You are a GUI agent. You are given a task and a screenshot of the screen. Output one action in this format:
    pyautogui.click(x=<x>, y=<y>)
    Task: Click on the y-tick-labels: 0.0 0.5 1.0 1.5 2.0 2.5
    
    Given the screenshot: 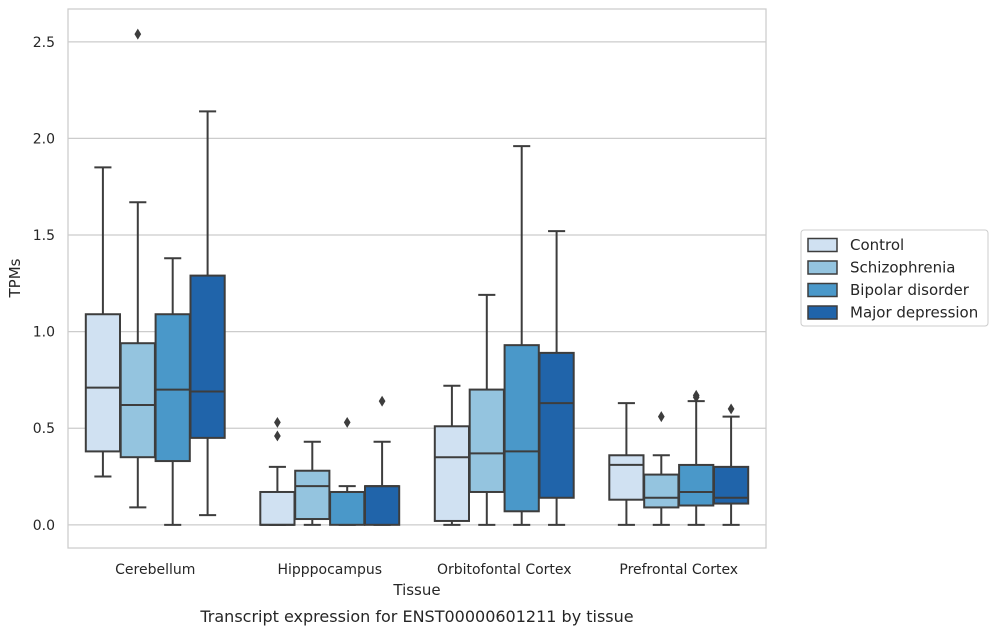 What is the action you would take?
    pyautogui.click(x=44, y=284)
    